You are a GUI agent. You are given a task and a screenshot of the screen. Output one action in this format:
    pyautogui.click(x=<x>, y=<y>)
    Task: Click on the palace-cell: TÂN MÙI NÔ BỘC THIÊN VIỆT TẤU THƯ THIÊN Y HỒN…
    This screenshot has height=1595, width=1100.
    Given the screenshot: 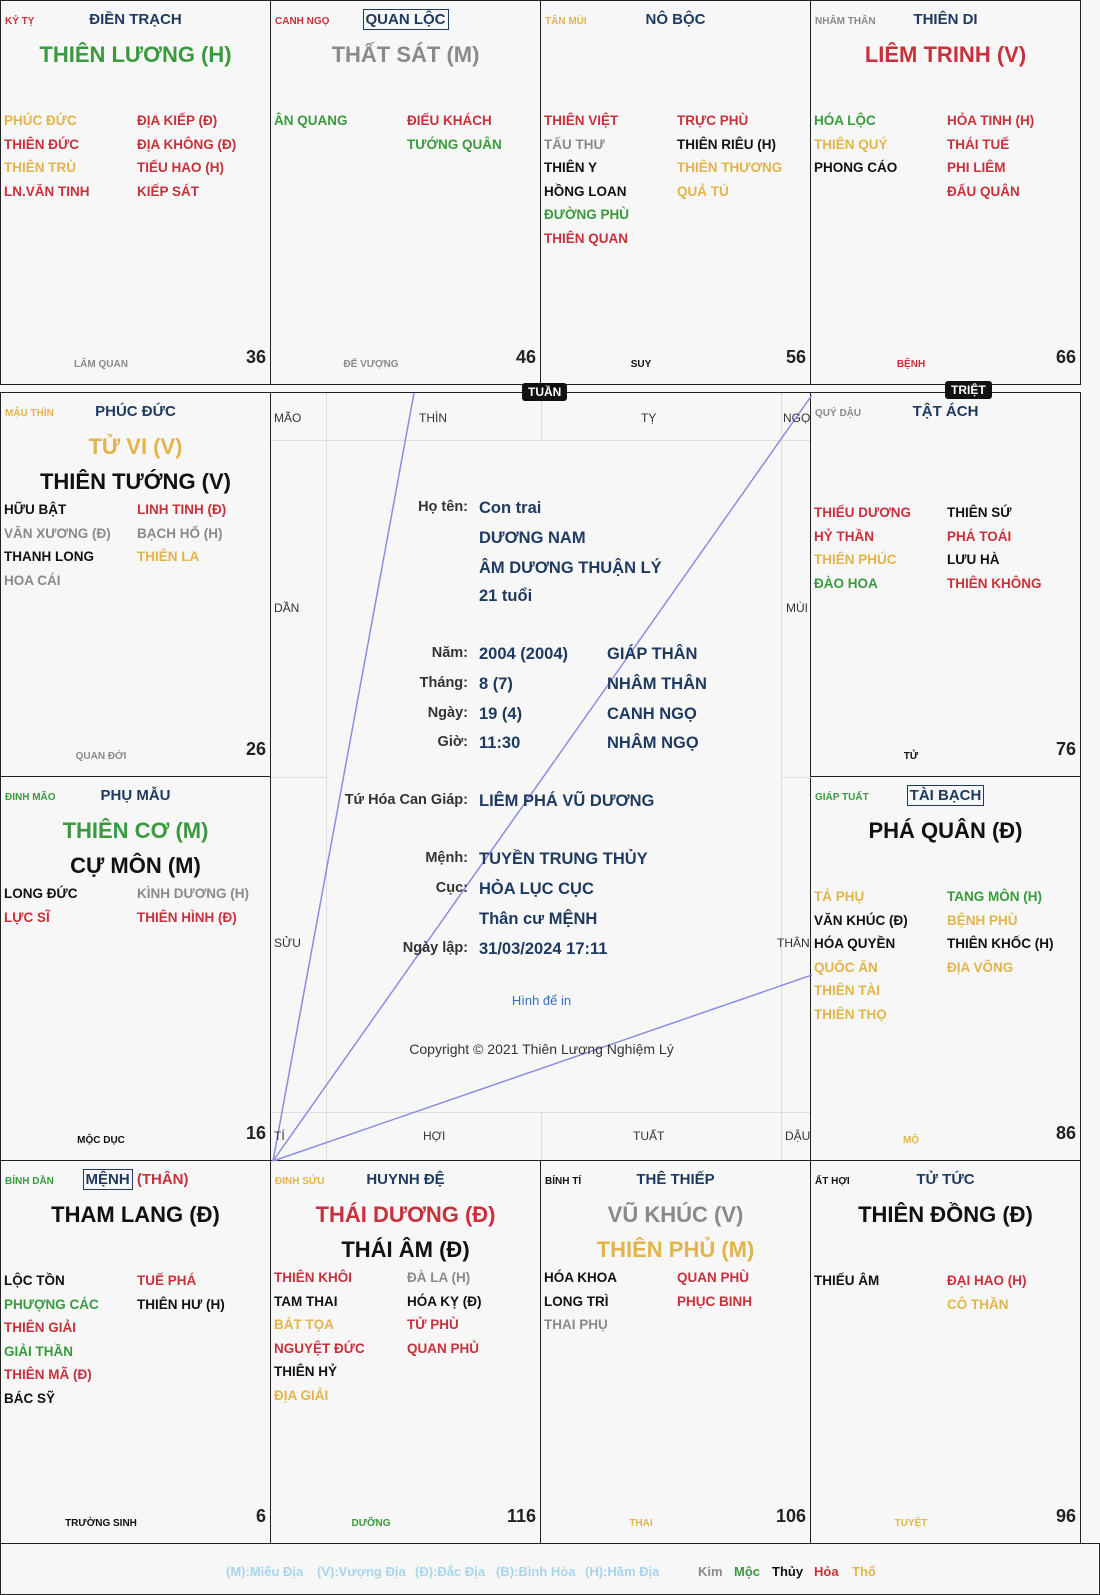 What is the action you would take?
    pyautogui.click(x=675, y=192)
    